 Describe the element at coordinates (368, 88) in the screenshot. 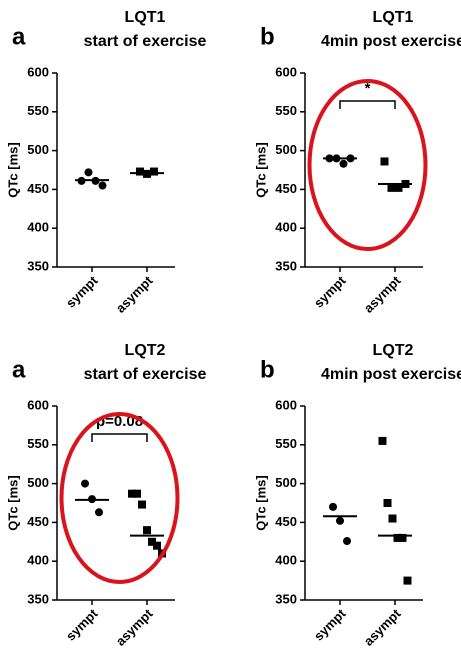

I see `annotation: *` at that location.